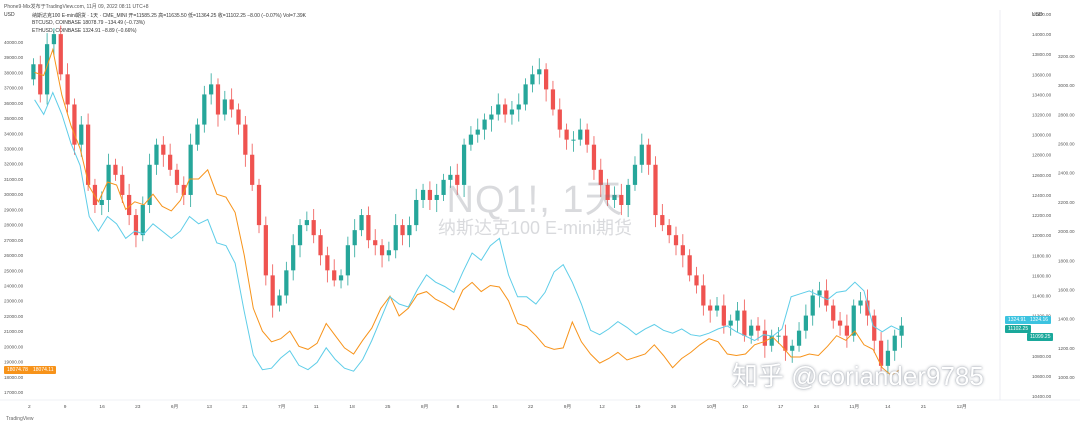 The image size is (1080, 424). What do you see at coordinates (535, 200) in the screenshot?
I see `watermark-symbol: NQ1!, 1天` at bounding box center [535, 200].